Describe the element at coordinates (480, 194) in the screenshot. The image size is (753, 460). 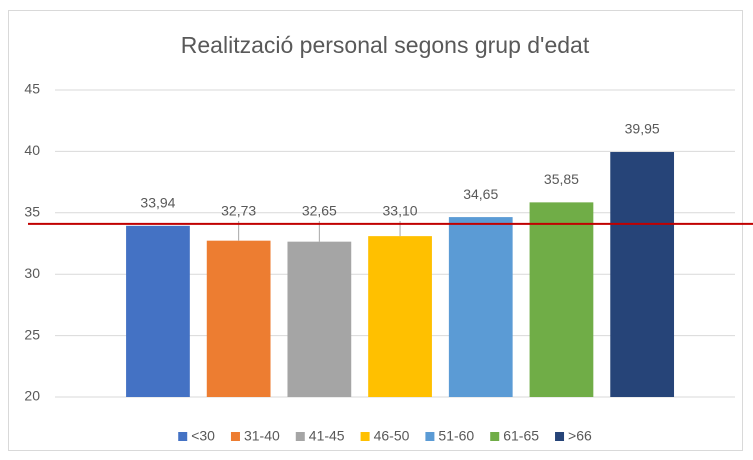
I see `data-label: 34,65` at that location.